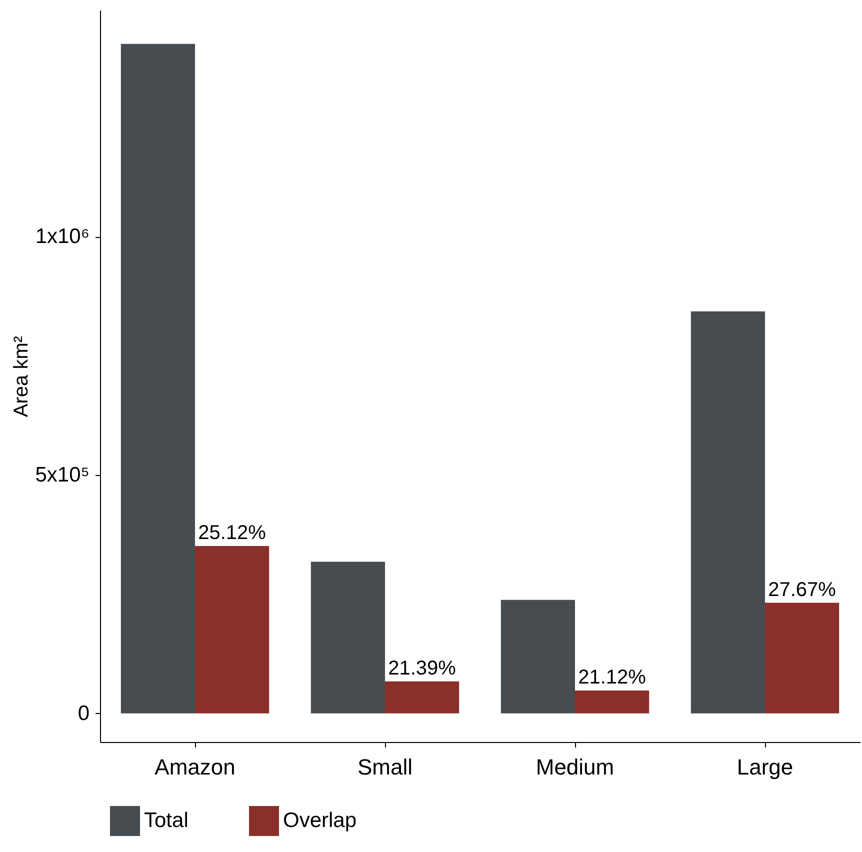 The image size is (862, 852). I want to click on x-tick-label: Small, so click(385, 767).